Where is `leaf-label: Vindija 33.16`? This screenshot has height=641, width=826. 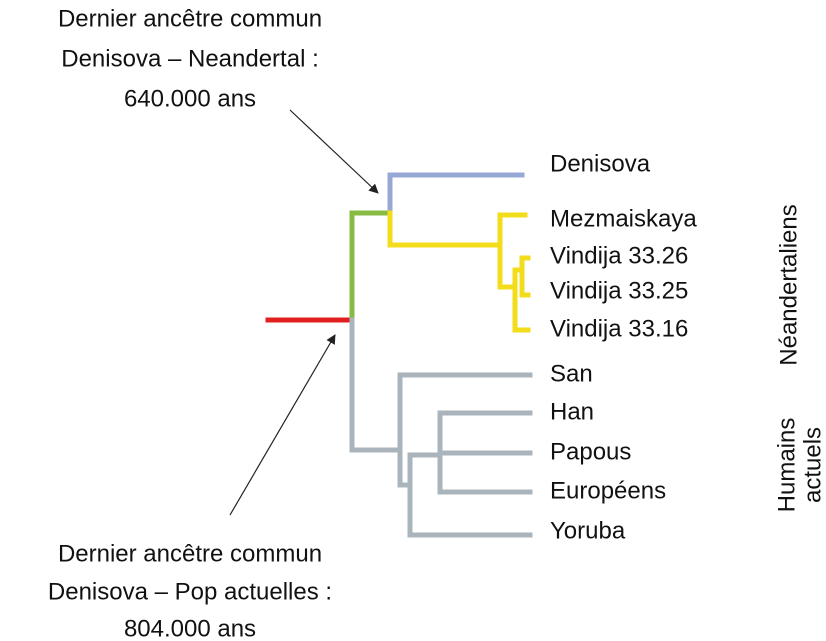
leaf-label: Vindija 33.16 is located at coordinates (619, 328).